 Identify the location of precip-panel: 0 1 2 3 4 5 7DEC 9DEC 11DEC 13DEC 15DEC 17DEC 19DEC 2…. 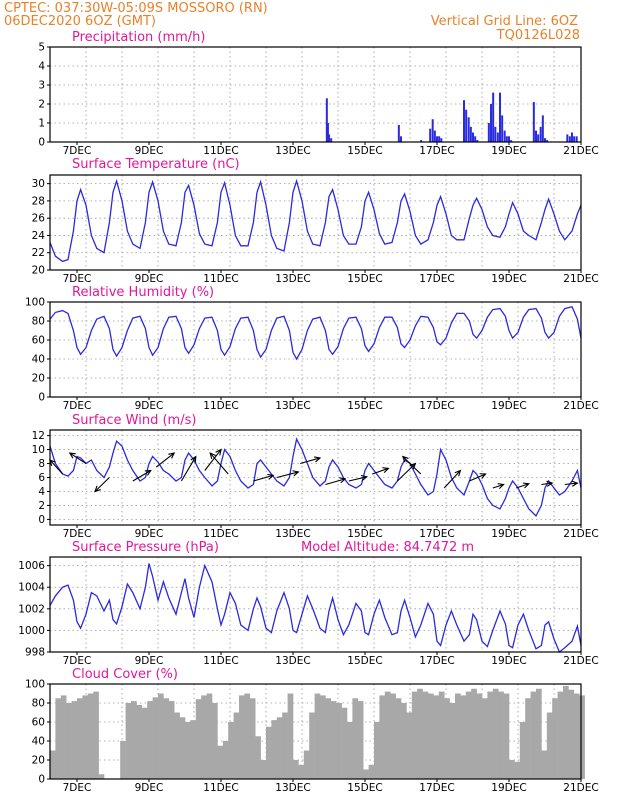
(318, 100).